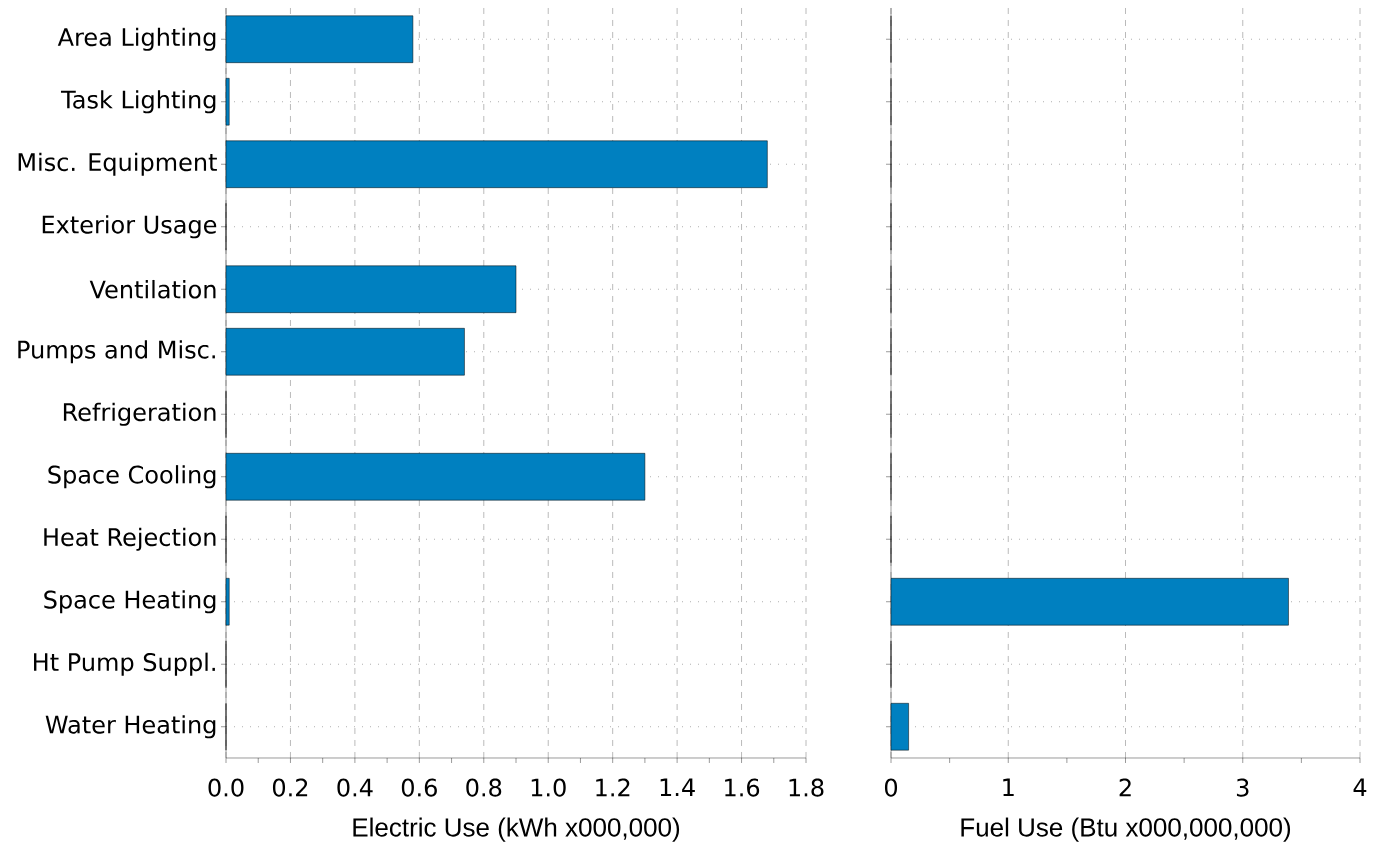 This screenshot has height=861, width=1383. Describe the element at coordinates (806, 787) in the screenshot. I see `x-tick-label: 1.8` at that location.